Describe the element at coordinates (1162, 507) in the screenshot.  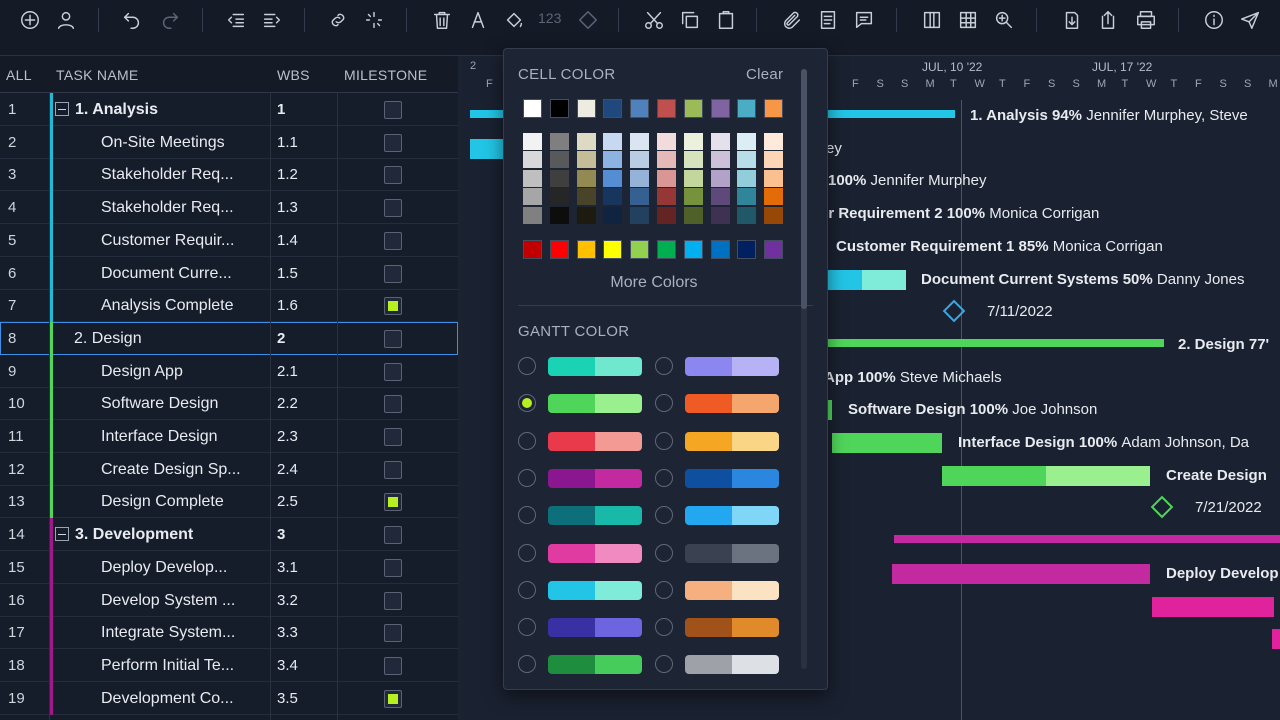
I see `milestone-diamond` at that location.